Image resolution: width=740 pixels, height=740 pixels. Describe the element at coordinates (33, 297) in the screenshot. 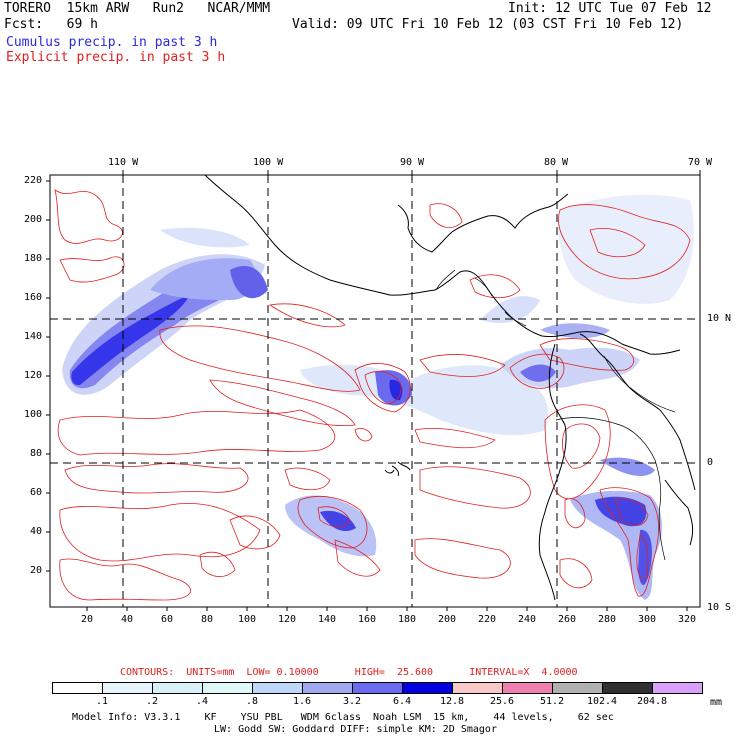

I see `y-tick: 160` at that location.